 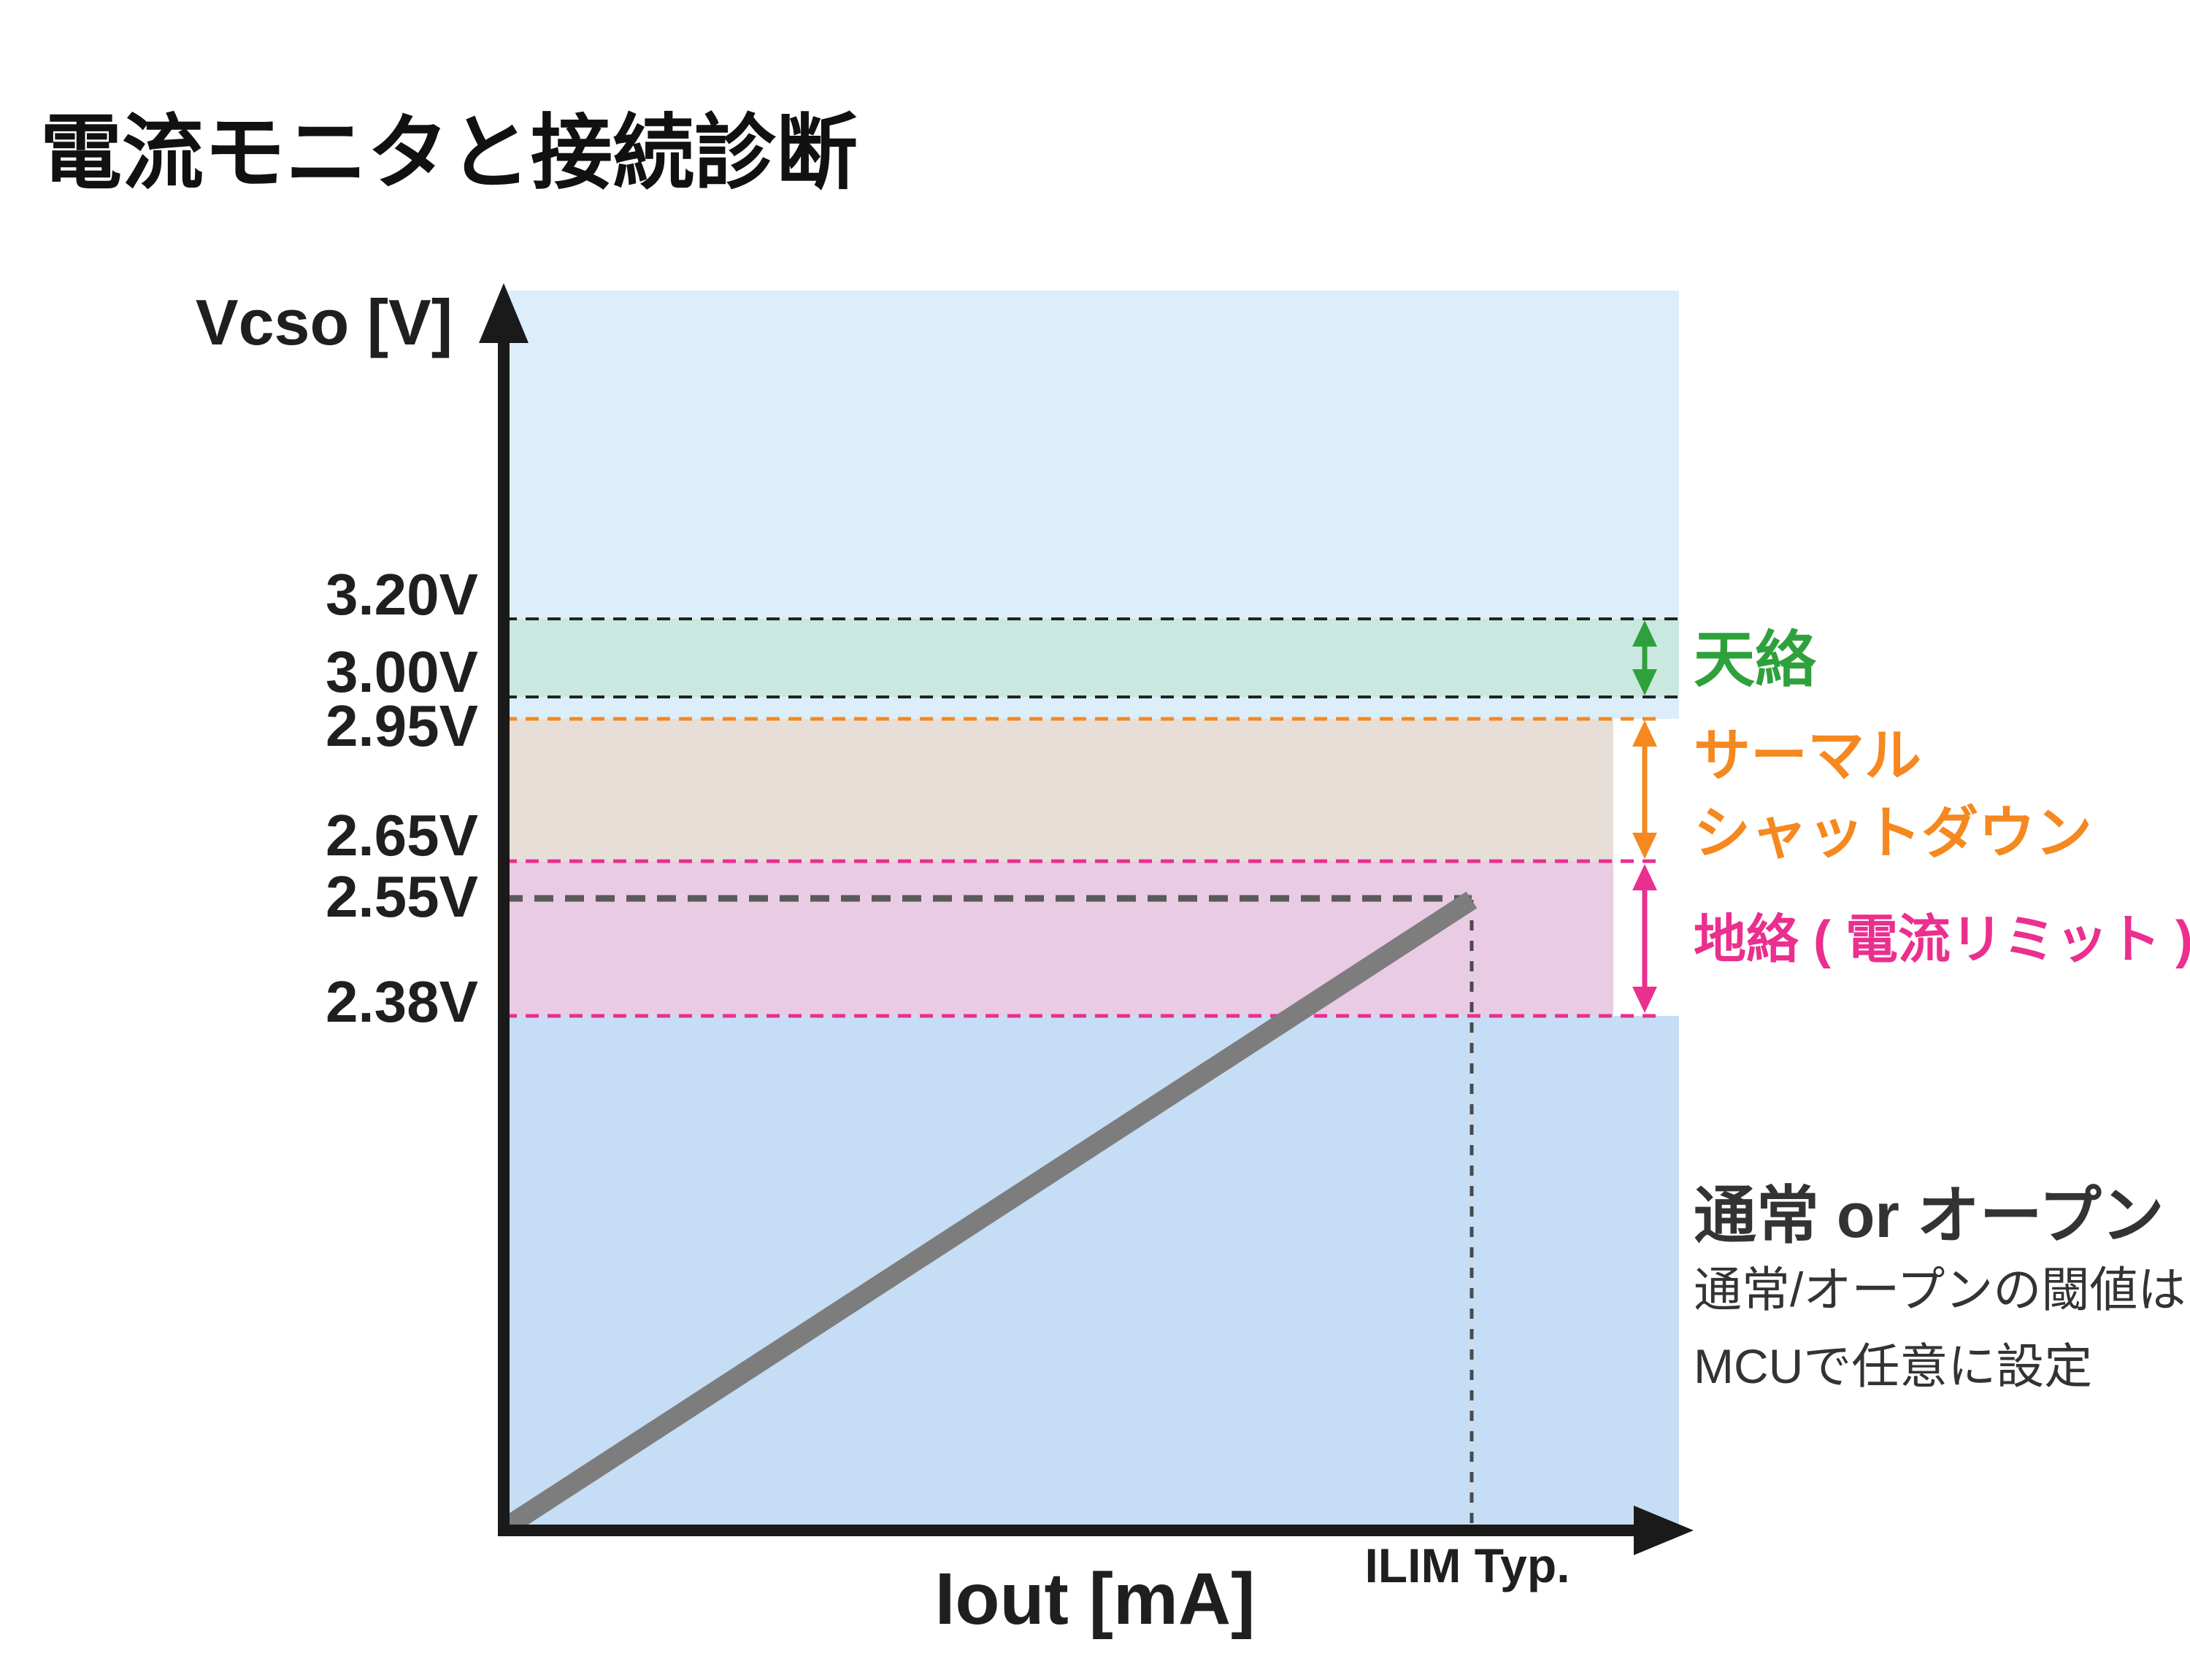 What do you see at coordinates (402, 897) in the screenshot?
I see `y-tick-2-55v: 2.55V` at bounding box center [402, 897].